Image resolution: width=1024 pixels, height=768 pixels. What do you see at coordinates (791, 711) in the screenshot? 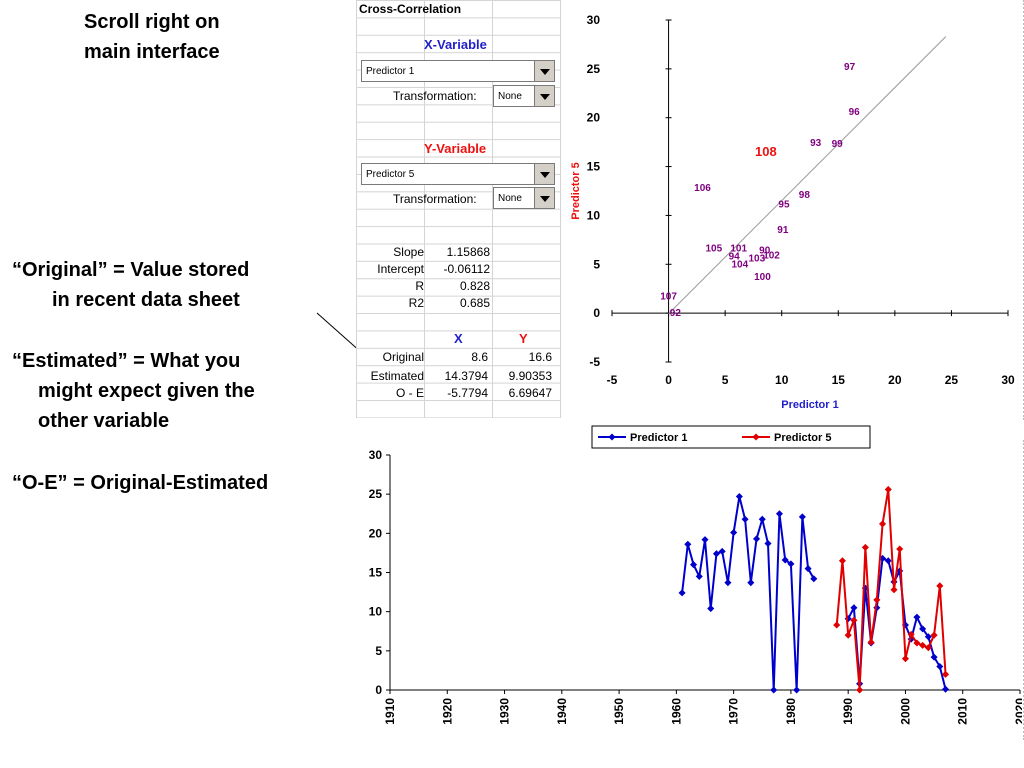
I see `x-tick-label: 1980` at bounding box center [791, 711].